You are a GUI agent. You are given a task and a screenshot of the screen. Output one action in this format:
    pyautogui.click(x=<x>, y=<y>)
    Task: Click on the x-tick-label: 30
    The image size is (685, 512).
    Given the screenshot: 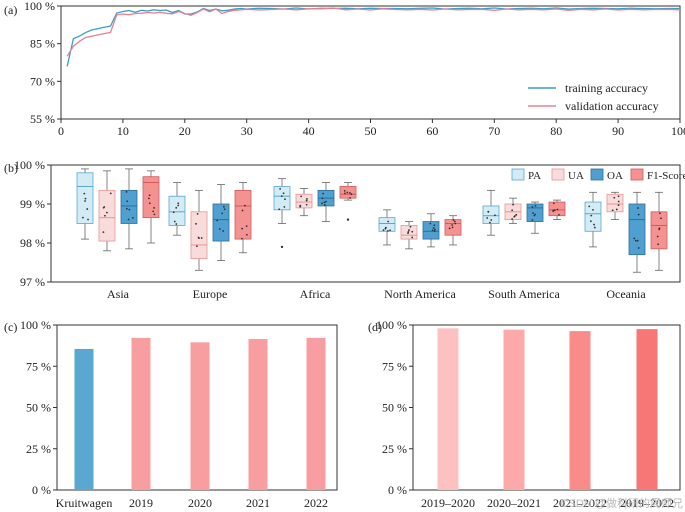 What is the action you would take?
    pyautogui.click(x=247, y=131)
    